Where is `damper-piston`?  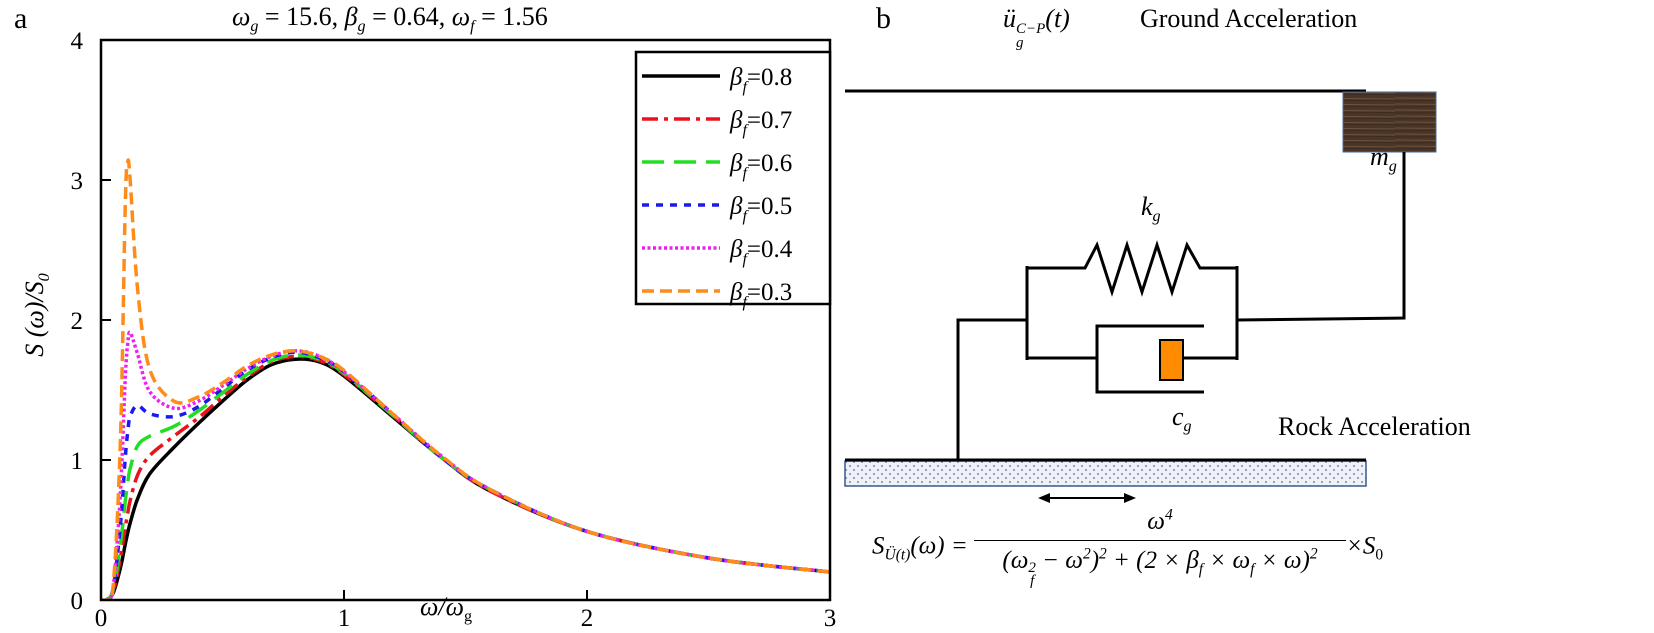 damper-piston is located at coordinates (1171, 360).